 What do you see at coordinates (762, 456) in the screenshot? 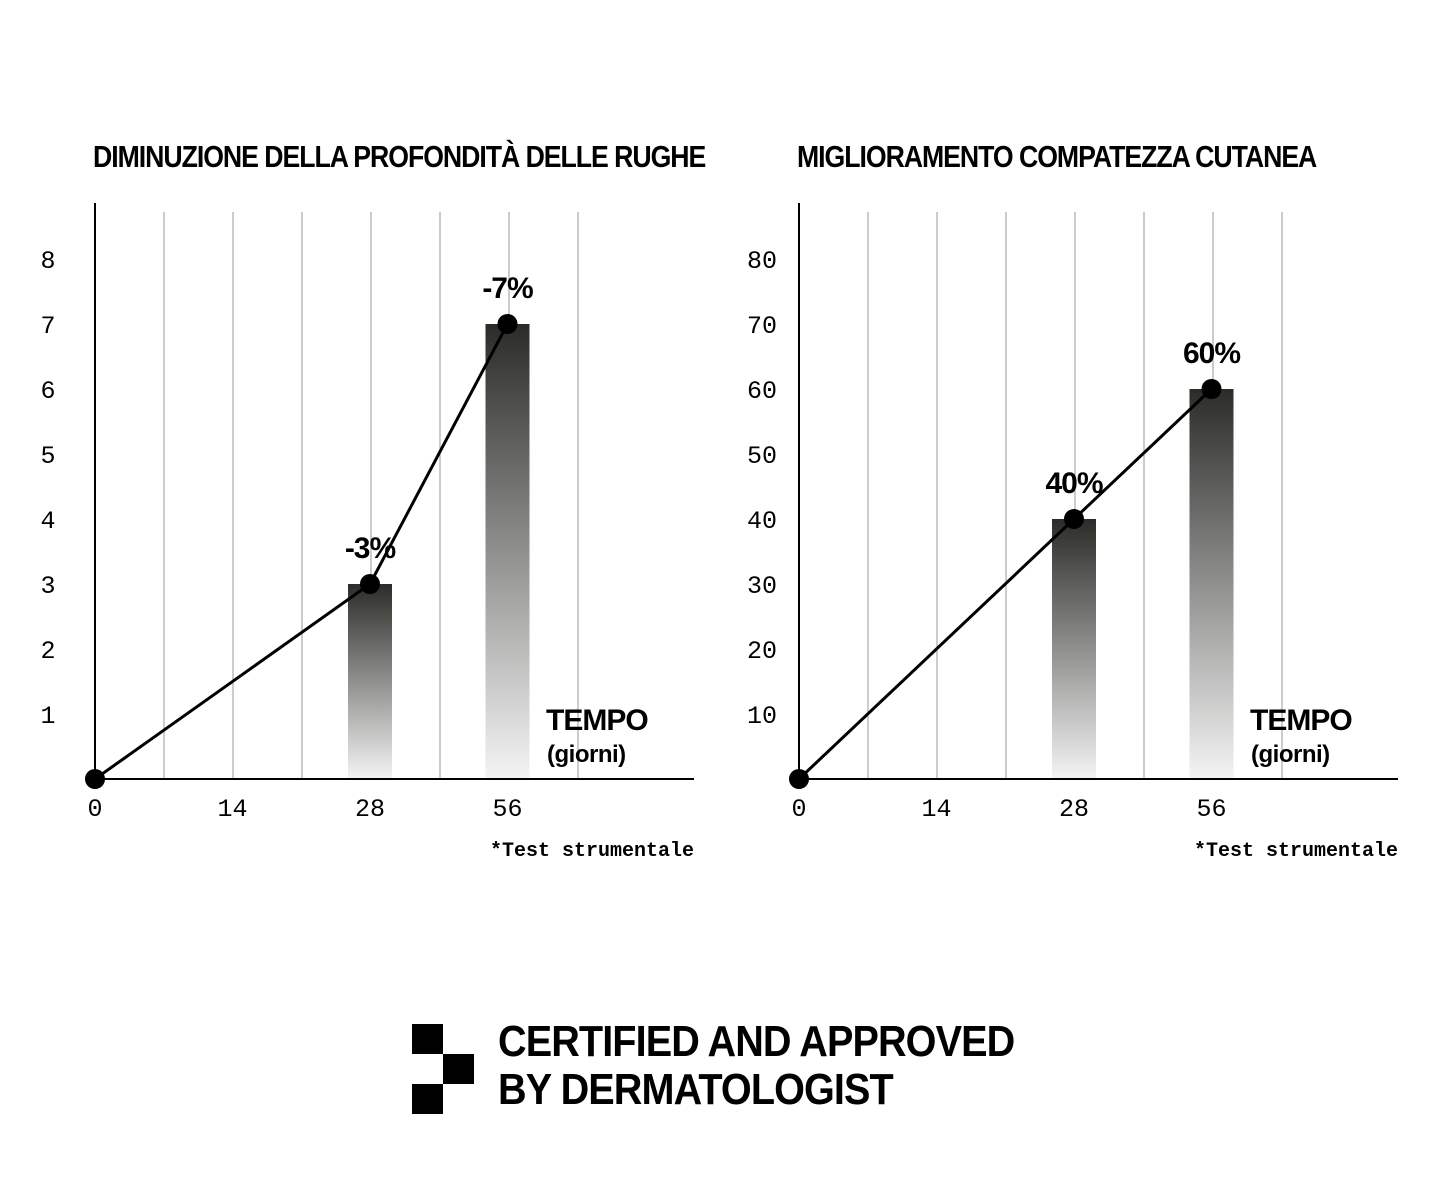
I see `y-tick-label: 50` at bounding box center [762, 456].